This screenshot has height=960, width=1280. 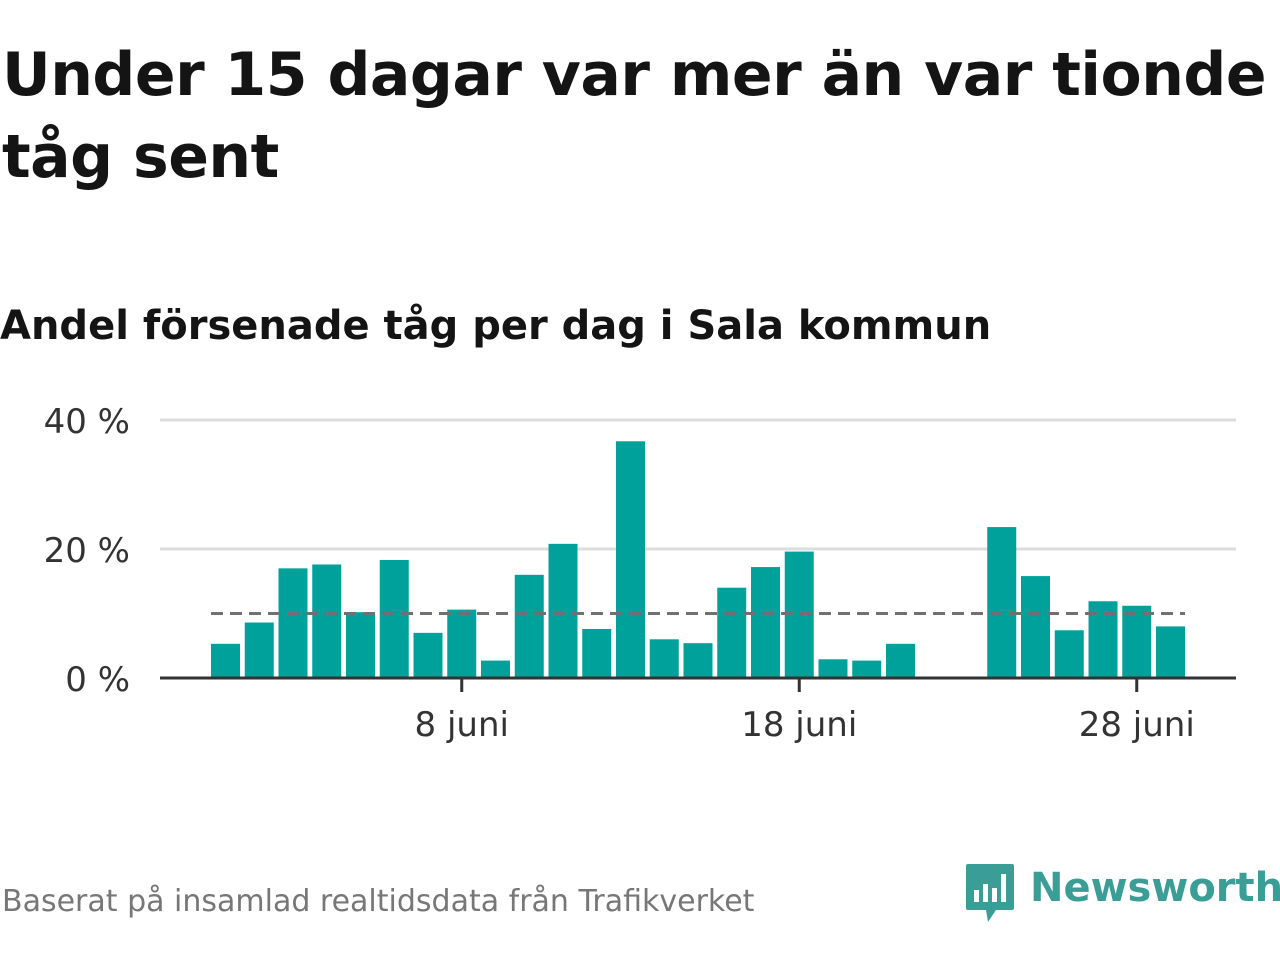 I want to click on x-tick-label: 8 juni, so click(x=462, y=725).